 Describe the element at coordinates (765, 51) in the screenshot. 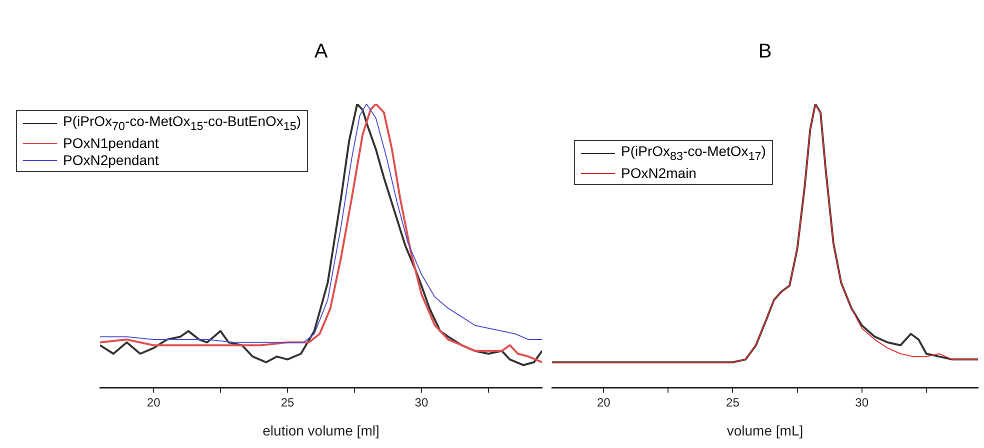

I see `chart-title: B` at that location.